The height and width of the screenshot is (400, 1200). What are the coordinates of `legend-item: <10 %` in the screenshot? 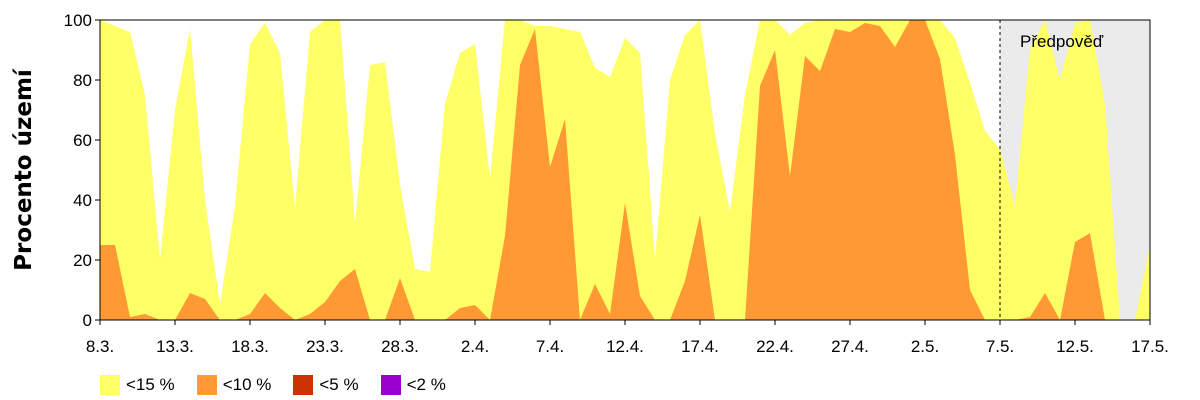 It's located at (234, 385).